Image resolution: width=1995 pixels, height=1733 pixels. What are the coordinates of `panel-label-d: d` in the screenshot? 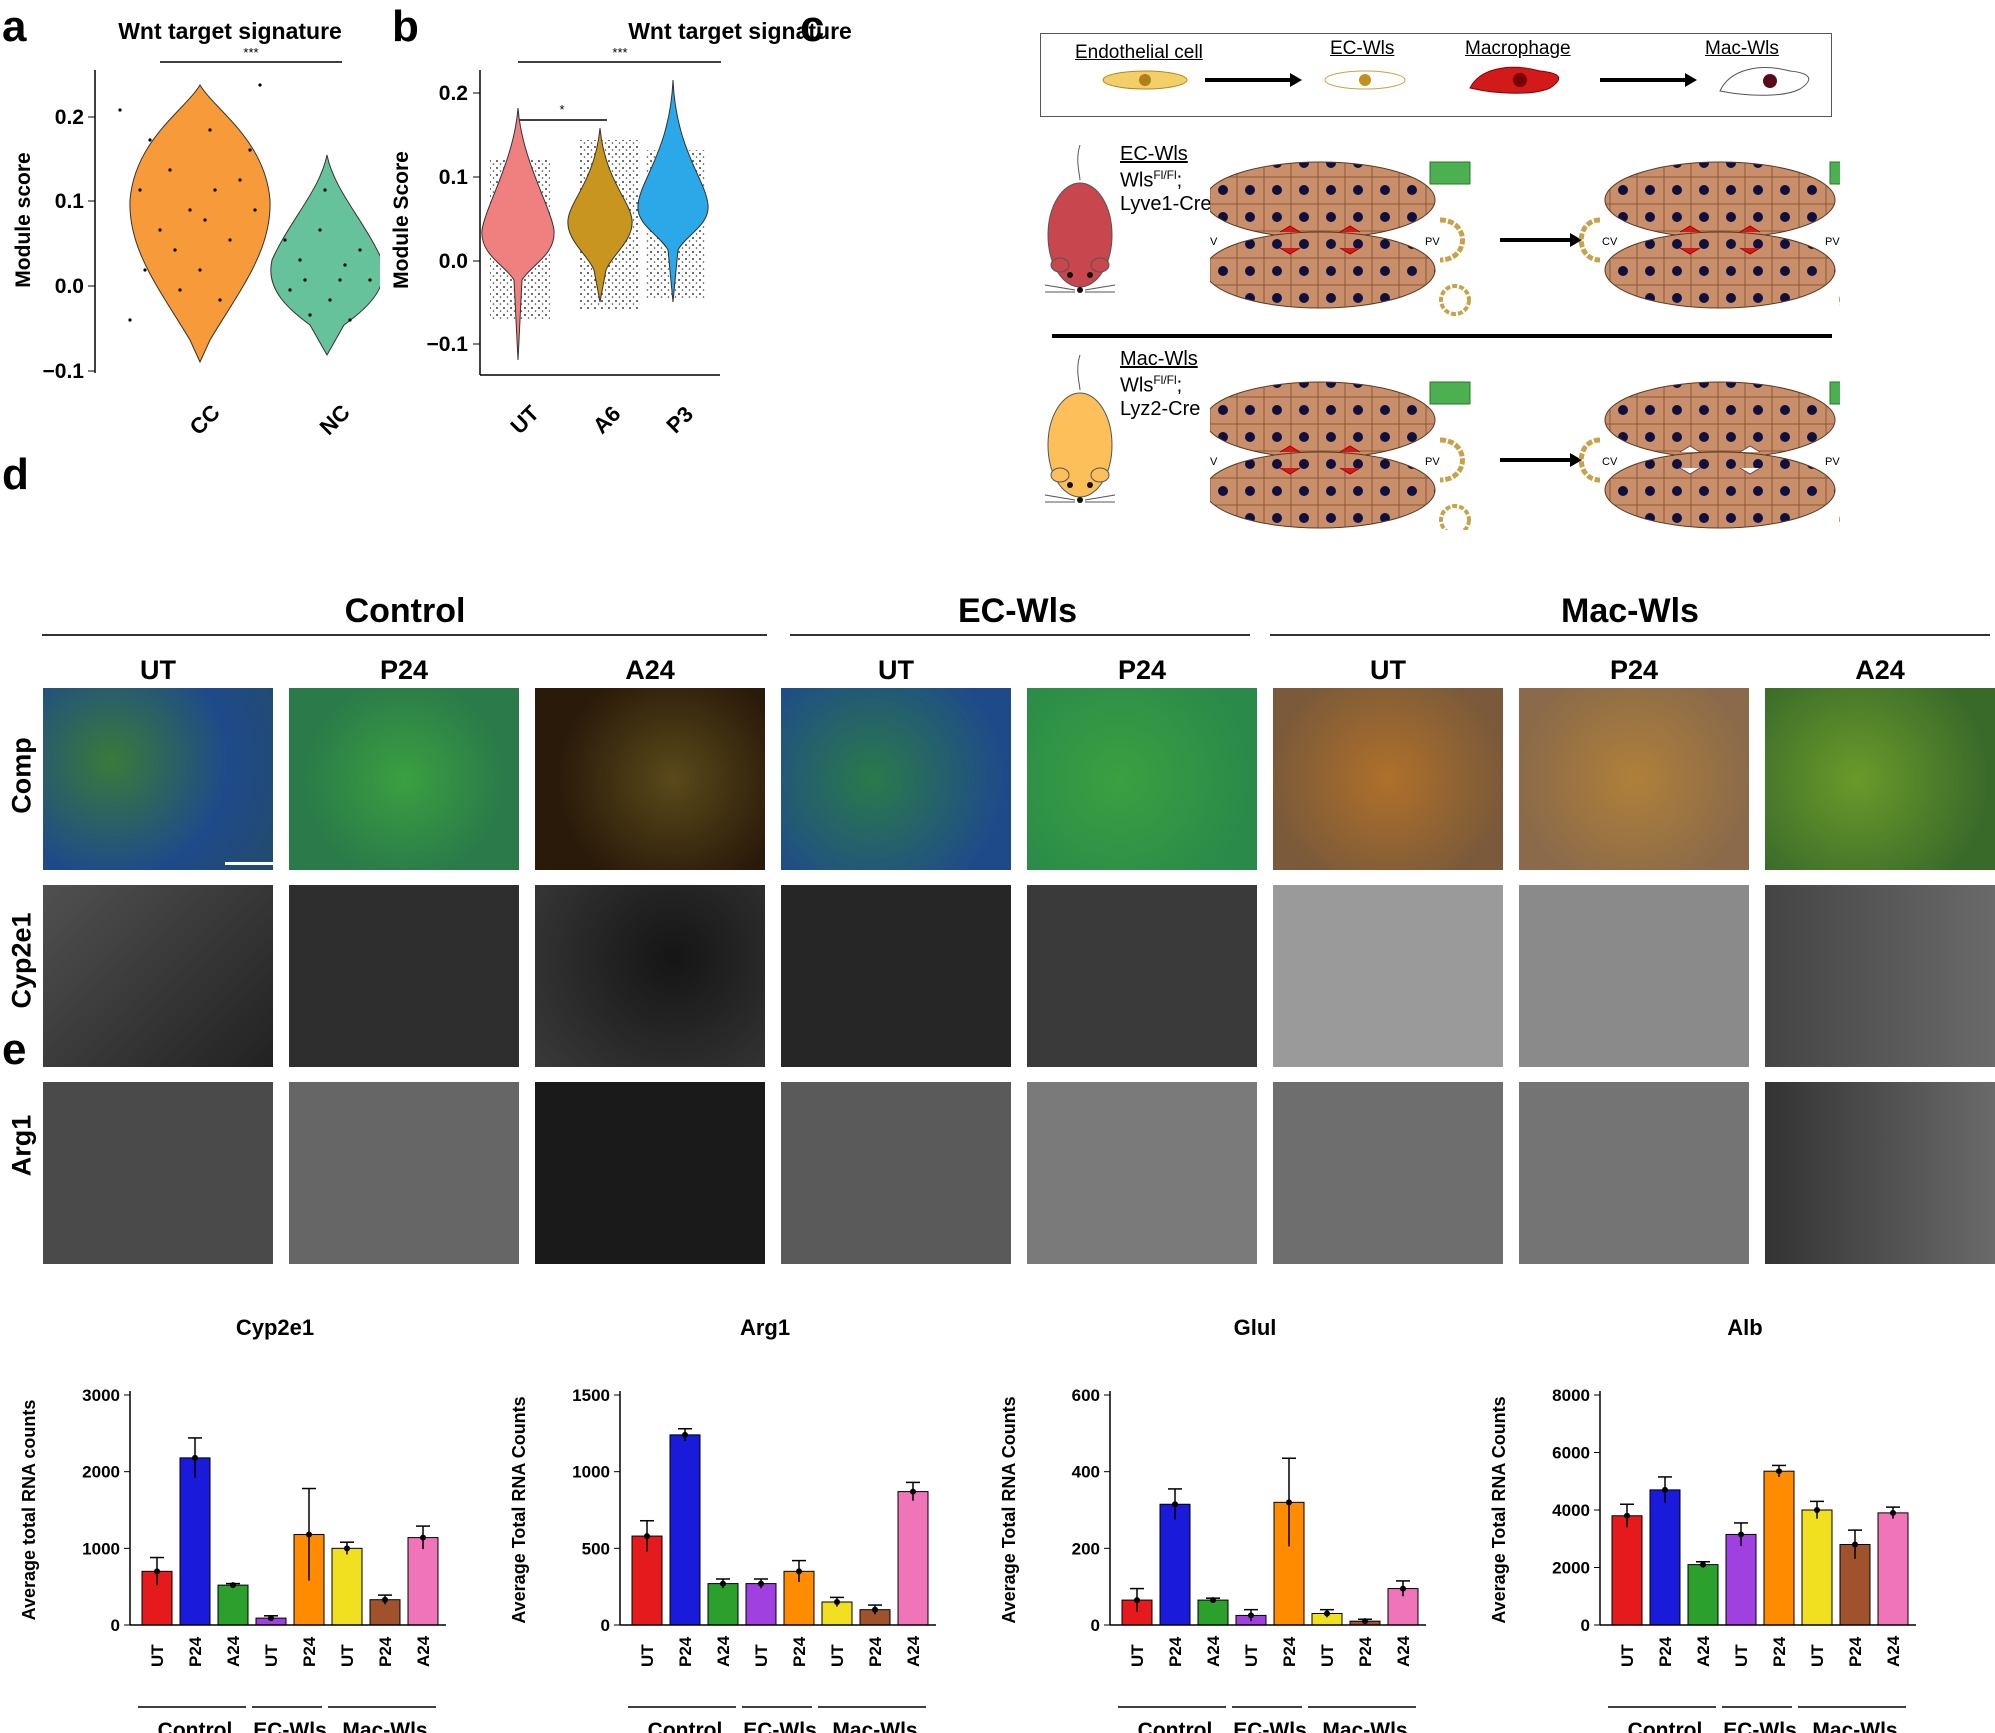 It's located at (15, 474).